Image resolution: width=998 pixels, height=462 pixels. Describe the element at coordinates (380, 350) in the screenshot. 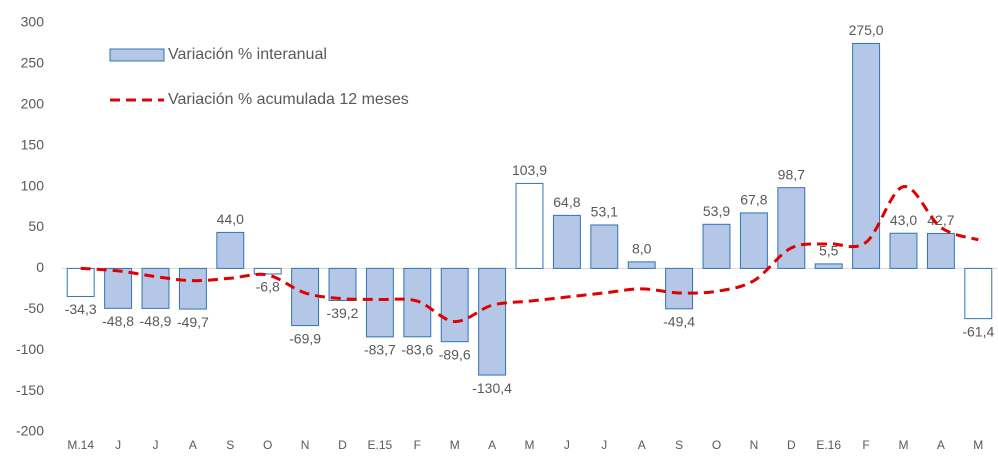

I see `data-label: -83,7` at that location.